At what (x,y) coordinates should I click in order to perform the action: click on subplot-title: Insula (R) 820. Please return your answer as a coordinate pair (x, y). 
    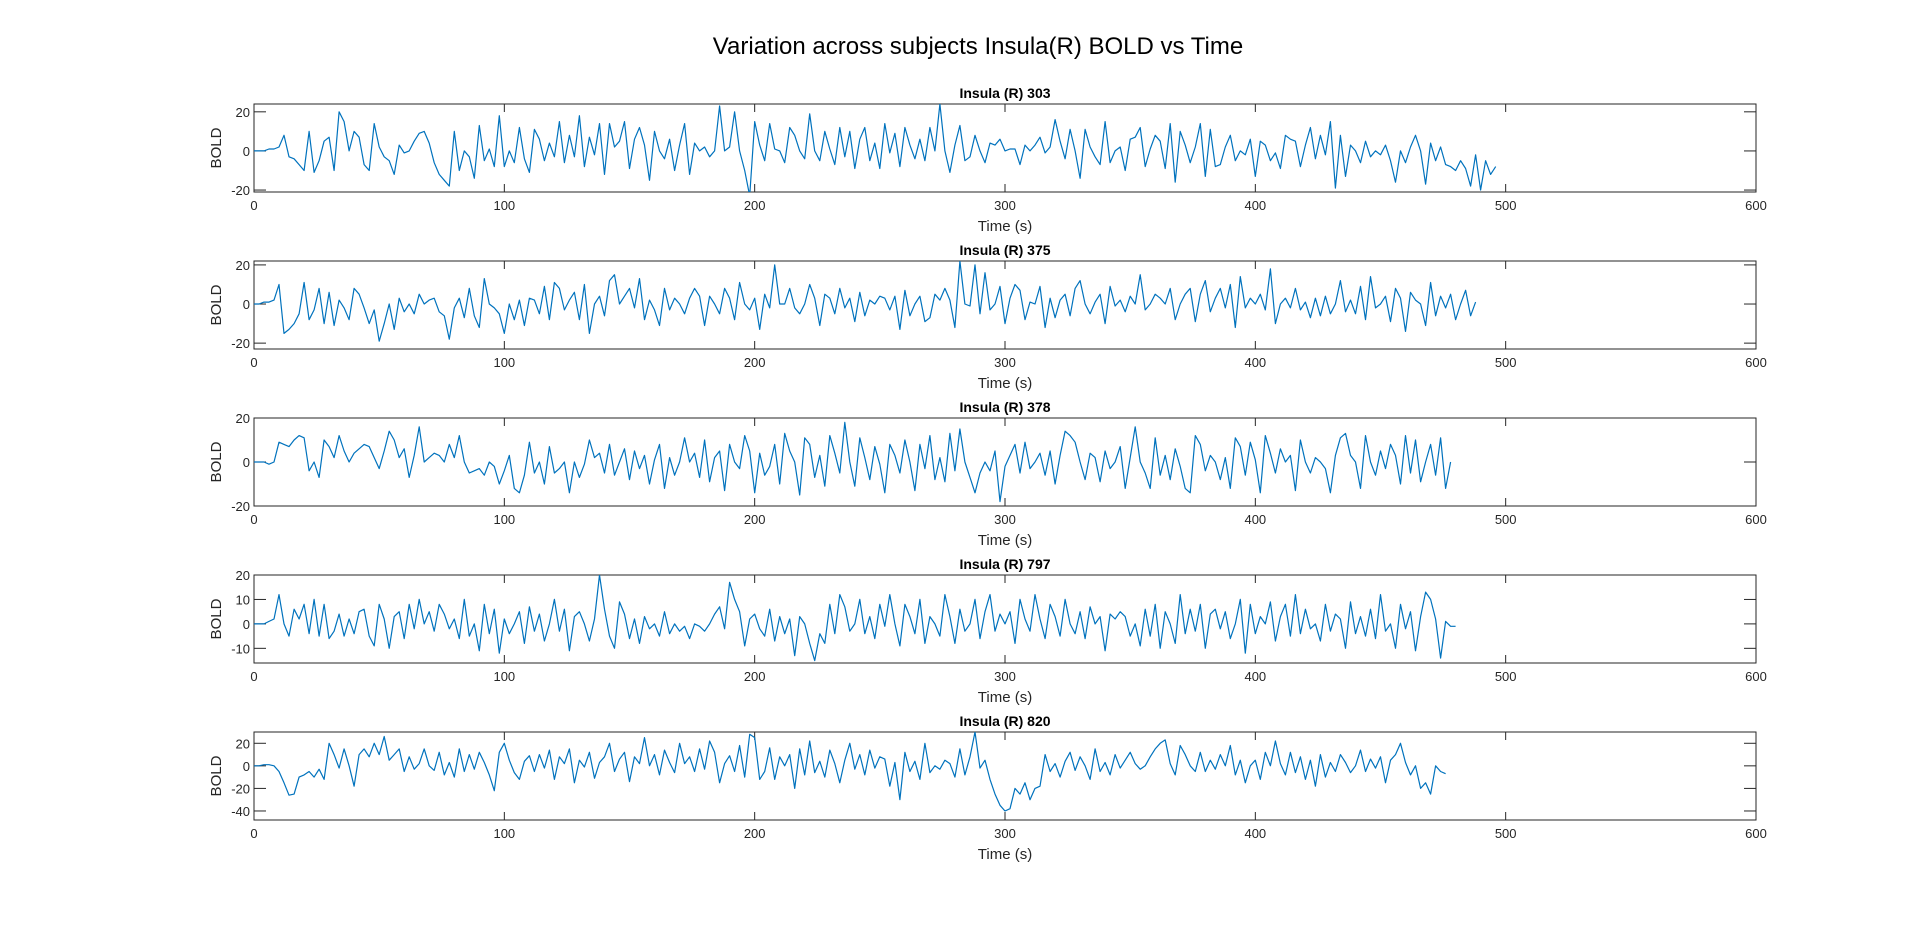
    Looking at the image, I should click on (1004, 721).